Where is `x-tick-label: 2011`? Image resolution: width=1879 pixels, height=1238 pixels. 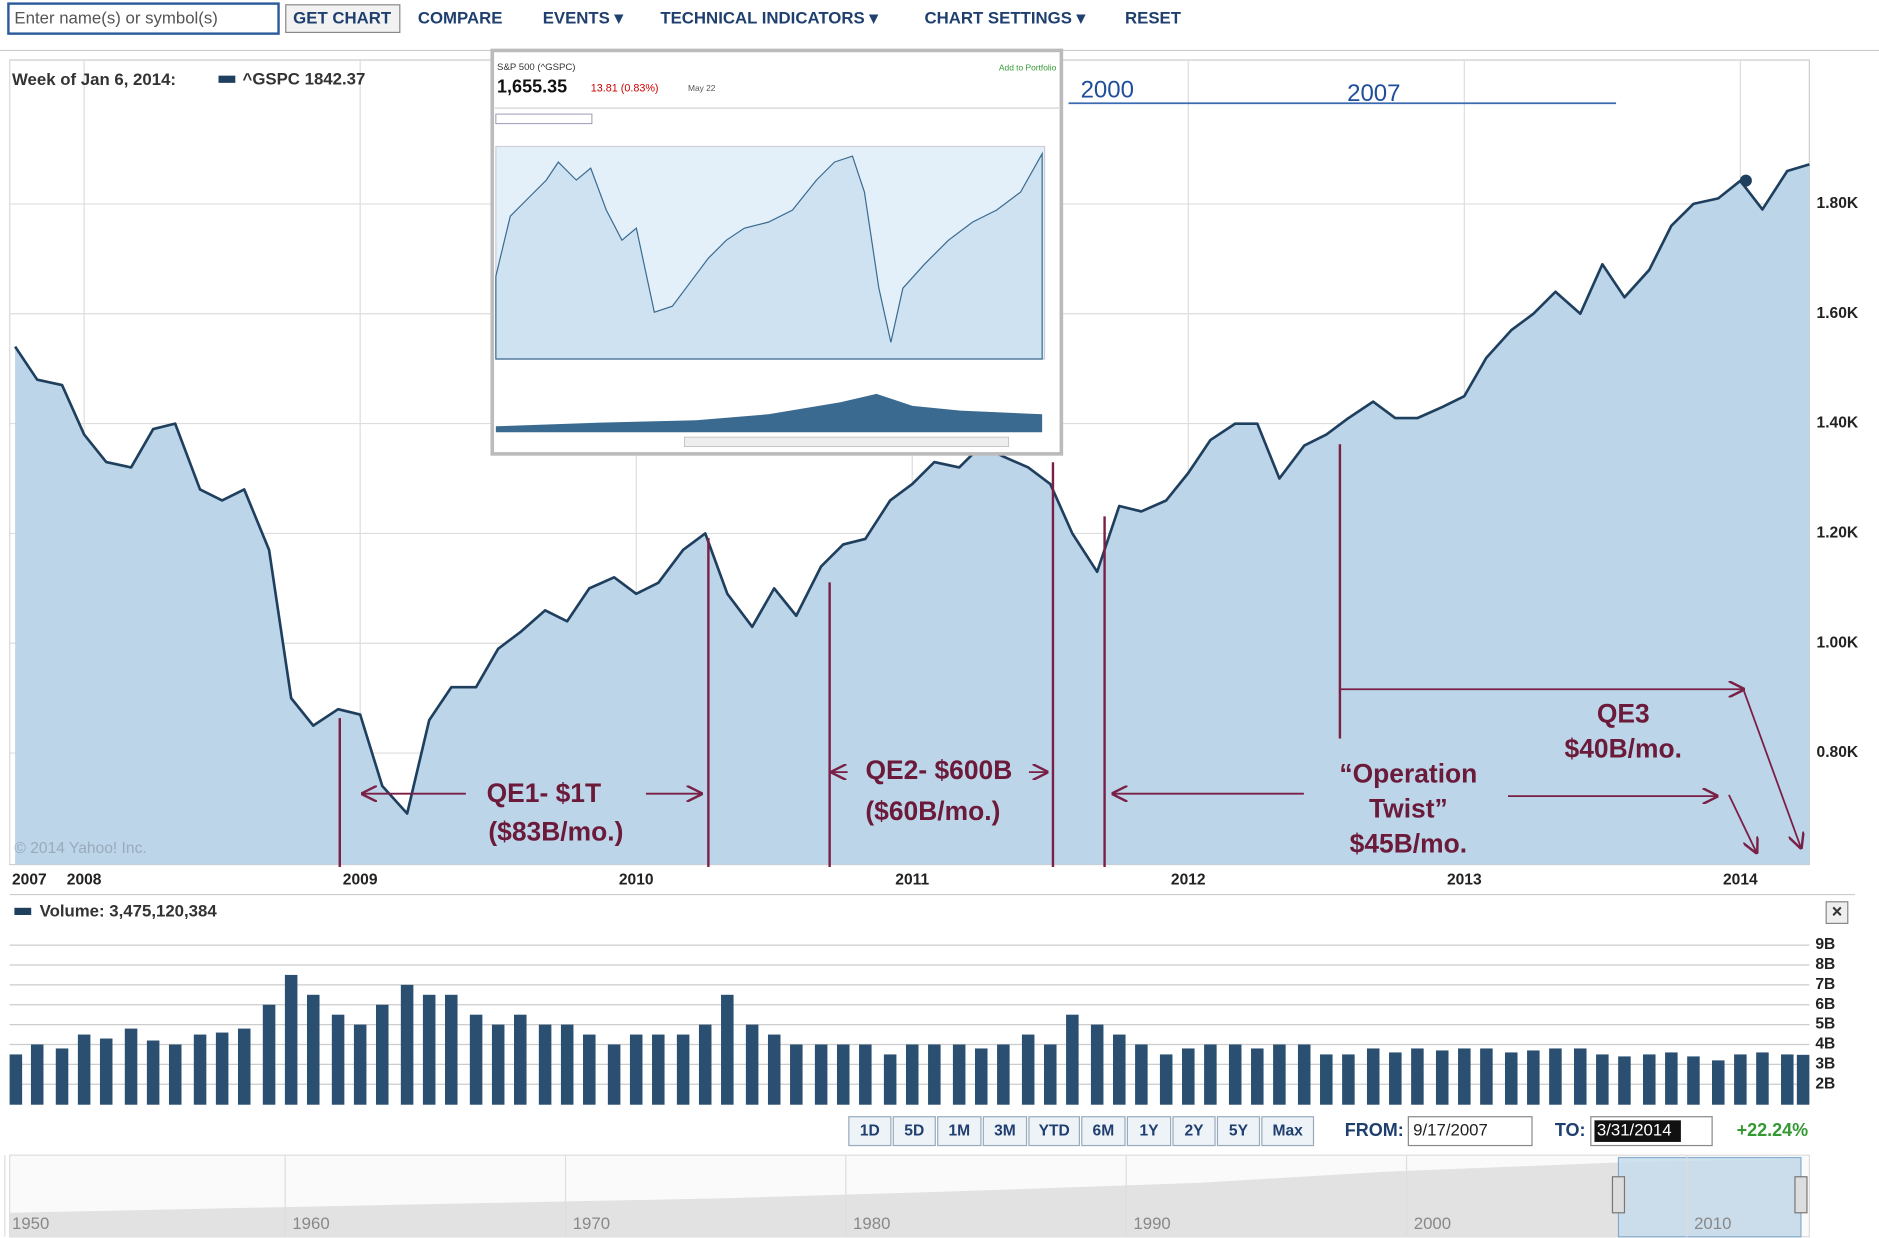
x-tick-label: 2011 is located at coordinates (912, 879).